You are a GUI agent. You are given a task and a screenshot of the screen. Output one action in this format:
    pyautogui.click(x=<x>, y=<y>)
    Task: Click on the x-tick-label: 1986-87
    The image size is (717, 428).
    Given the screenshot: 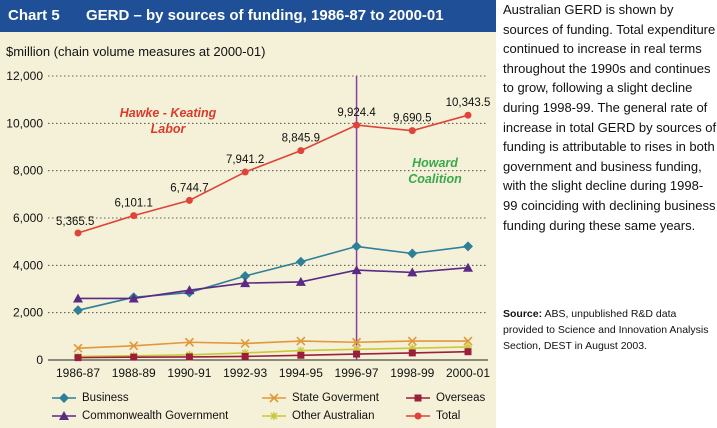 What is the action you would take?
    pyautogui.click(x=78, y=373)
    